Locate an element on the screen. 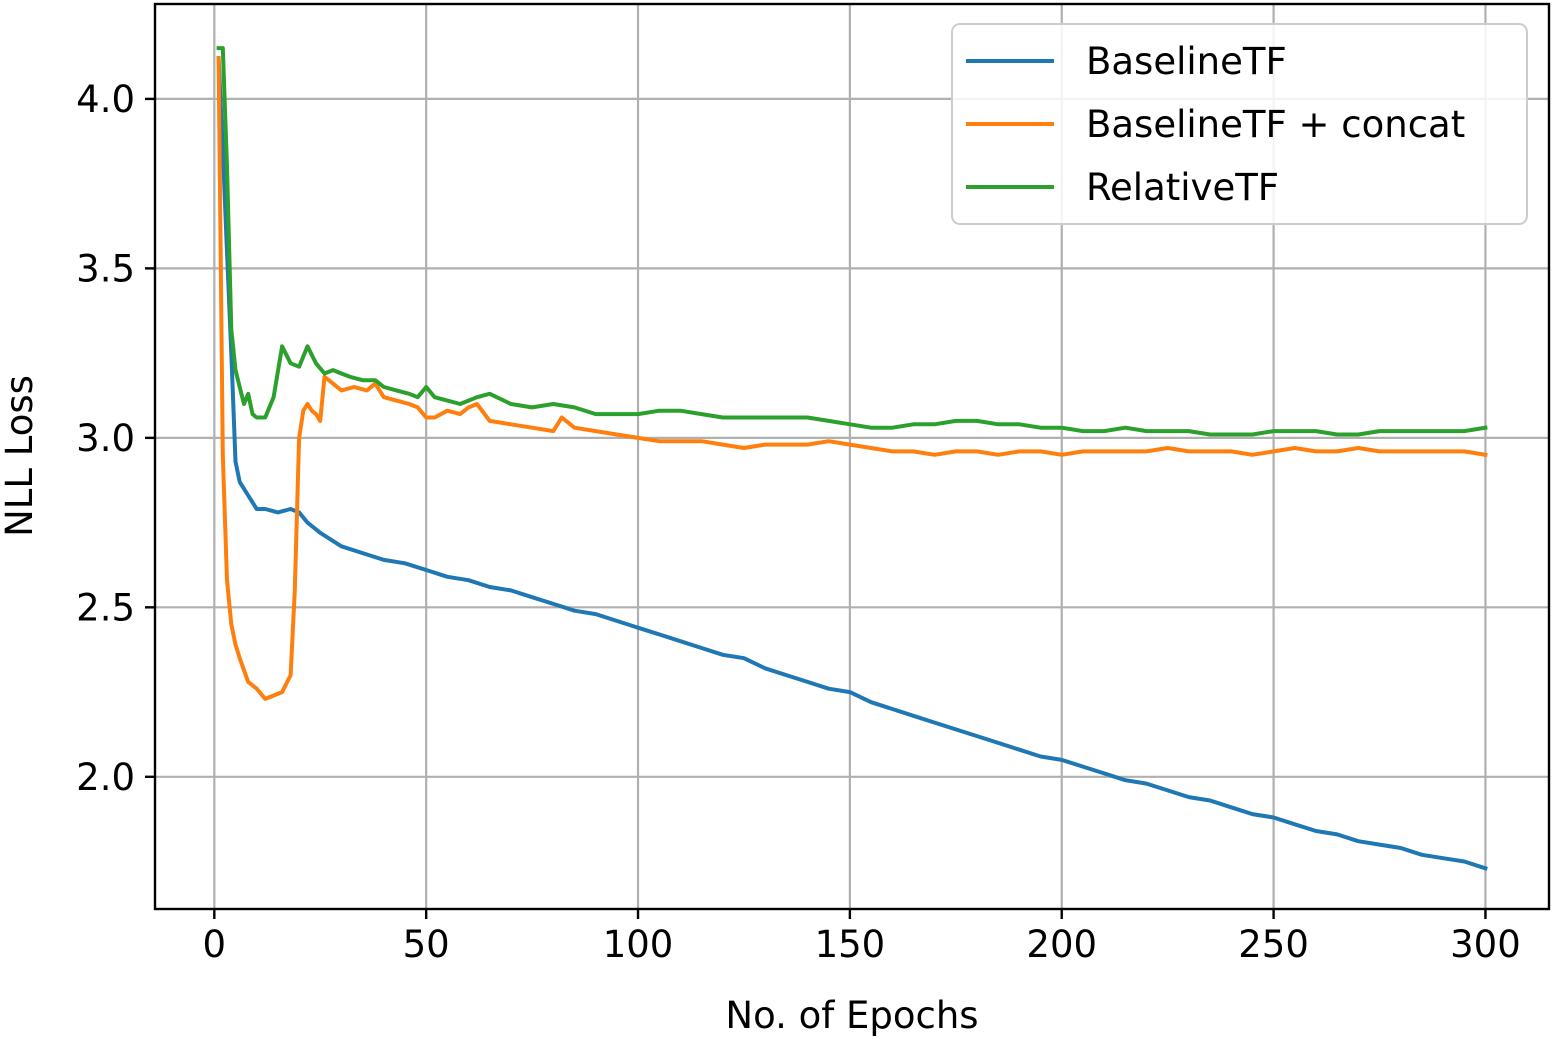 Image resolution: width=1552 pixels, height=1039 pixels. legend: BaselineTF BaselineTF + concat RelativeTF is located at coordinates (1239, 124).